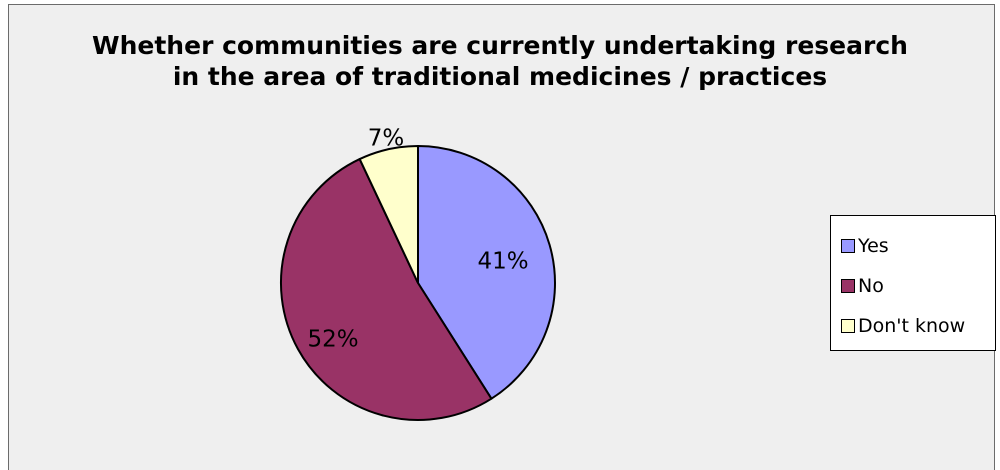  What do you see at coordinates (848, 326) in the screenshot?
I see `legend-swatch-don-t-know` at bounding box center [848, 326].